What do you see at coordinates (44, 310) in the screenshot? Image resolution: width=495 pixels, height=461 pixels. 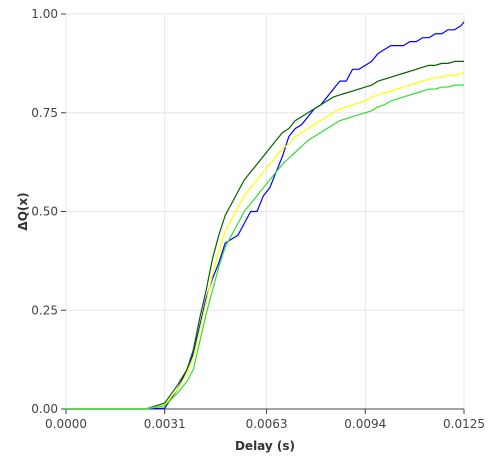 I see `y-tick-label: 0.25` at bounding box center [44, 310].